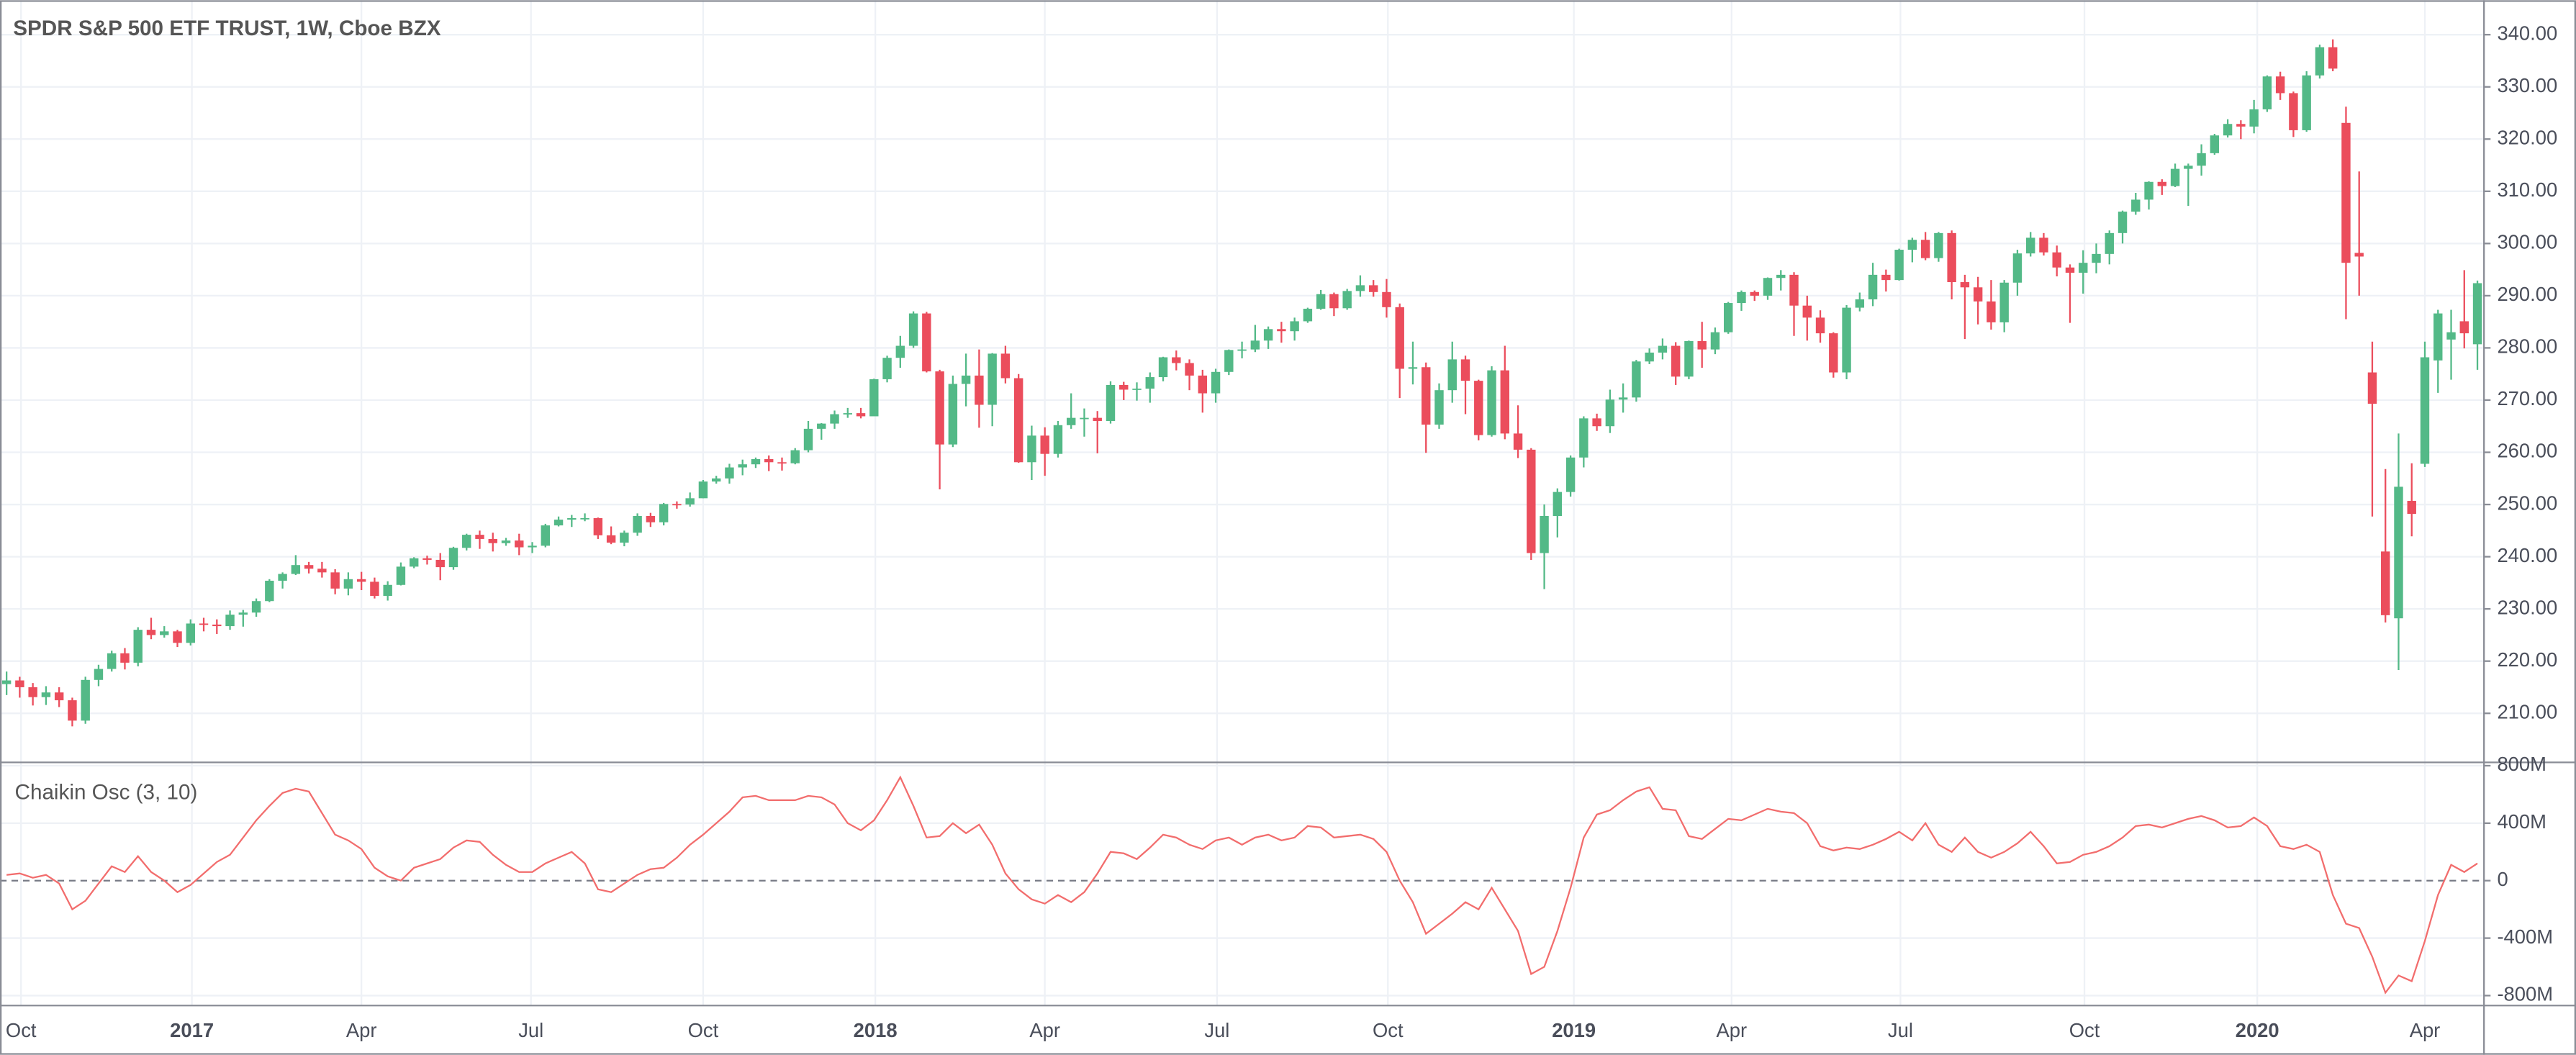 Image resolution: width=2576 pixels, height=1055 pixels. What do you see at coordinates (2525, 936) in the screenshot?
I see `y-tick-label: -400M` at bounding box center [2525, 936].